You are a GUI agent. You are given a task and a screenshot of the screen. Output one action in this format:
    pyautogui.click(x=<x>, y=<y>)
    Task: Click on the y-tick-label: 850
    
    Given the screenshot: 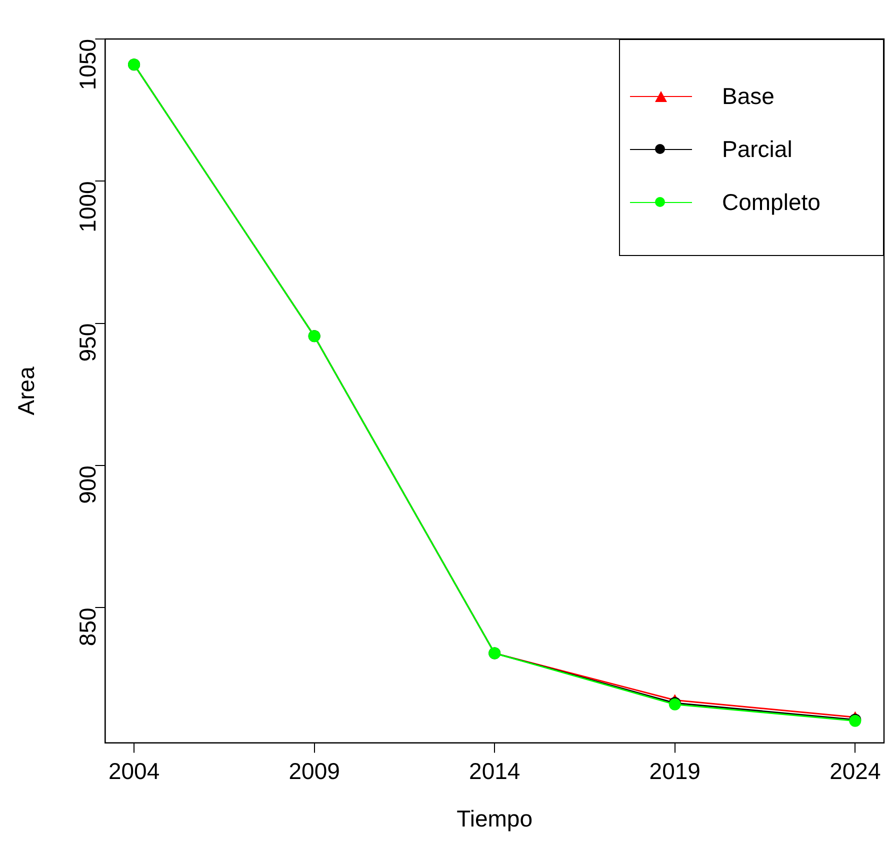 What is the action you would take?
    pyautogui.click(x=87, y=627)
    